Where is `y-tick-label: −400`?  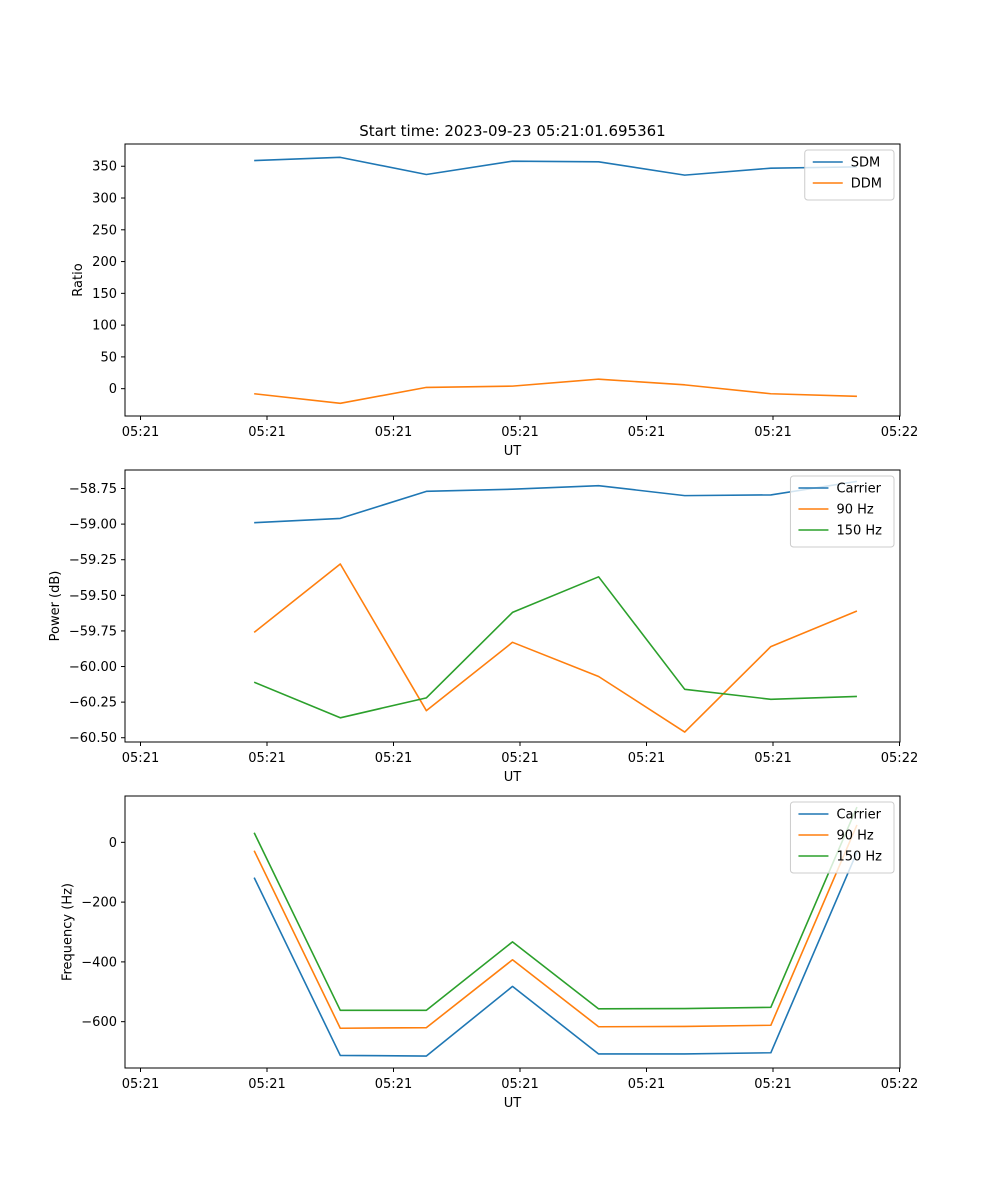
y-tick-label: −400 is located at coordinates (99, 962).